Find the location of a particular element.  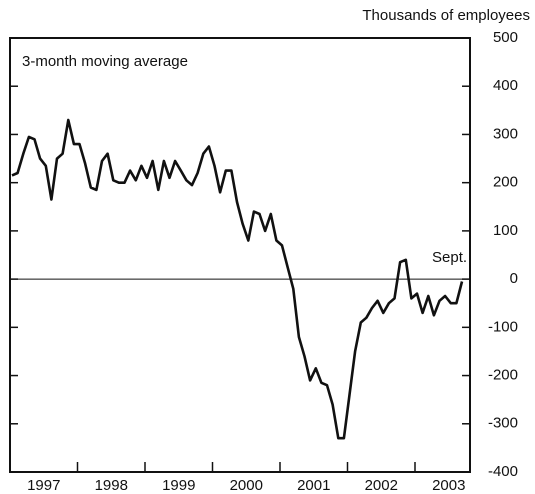

y-tick-label: -300 is located at coordinates (503, 423).